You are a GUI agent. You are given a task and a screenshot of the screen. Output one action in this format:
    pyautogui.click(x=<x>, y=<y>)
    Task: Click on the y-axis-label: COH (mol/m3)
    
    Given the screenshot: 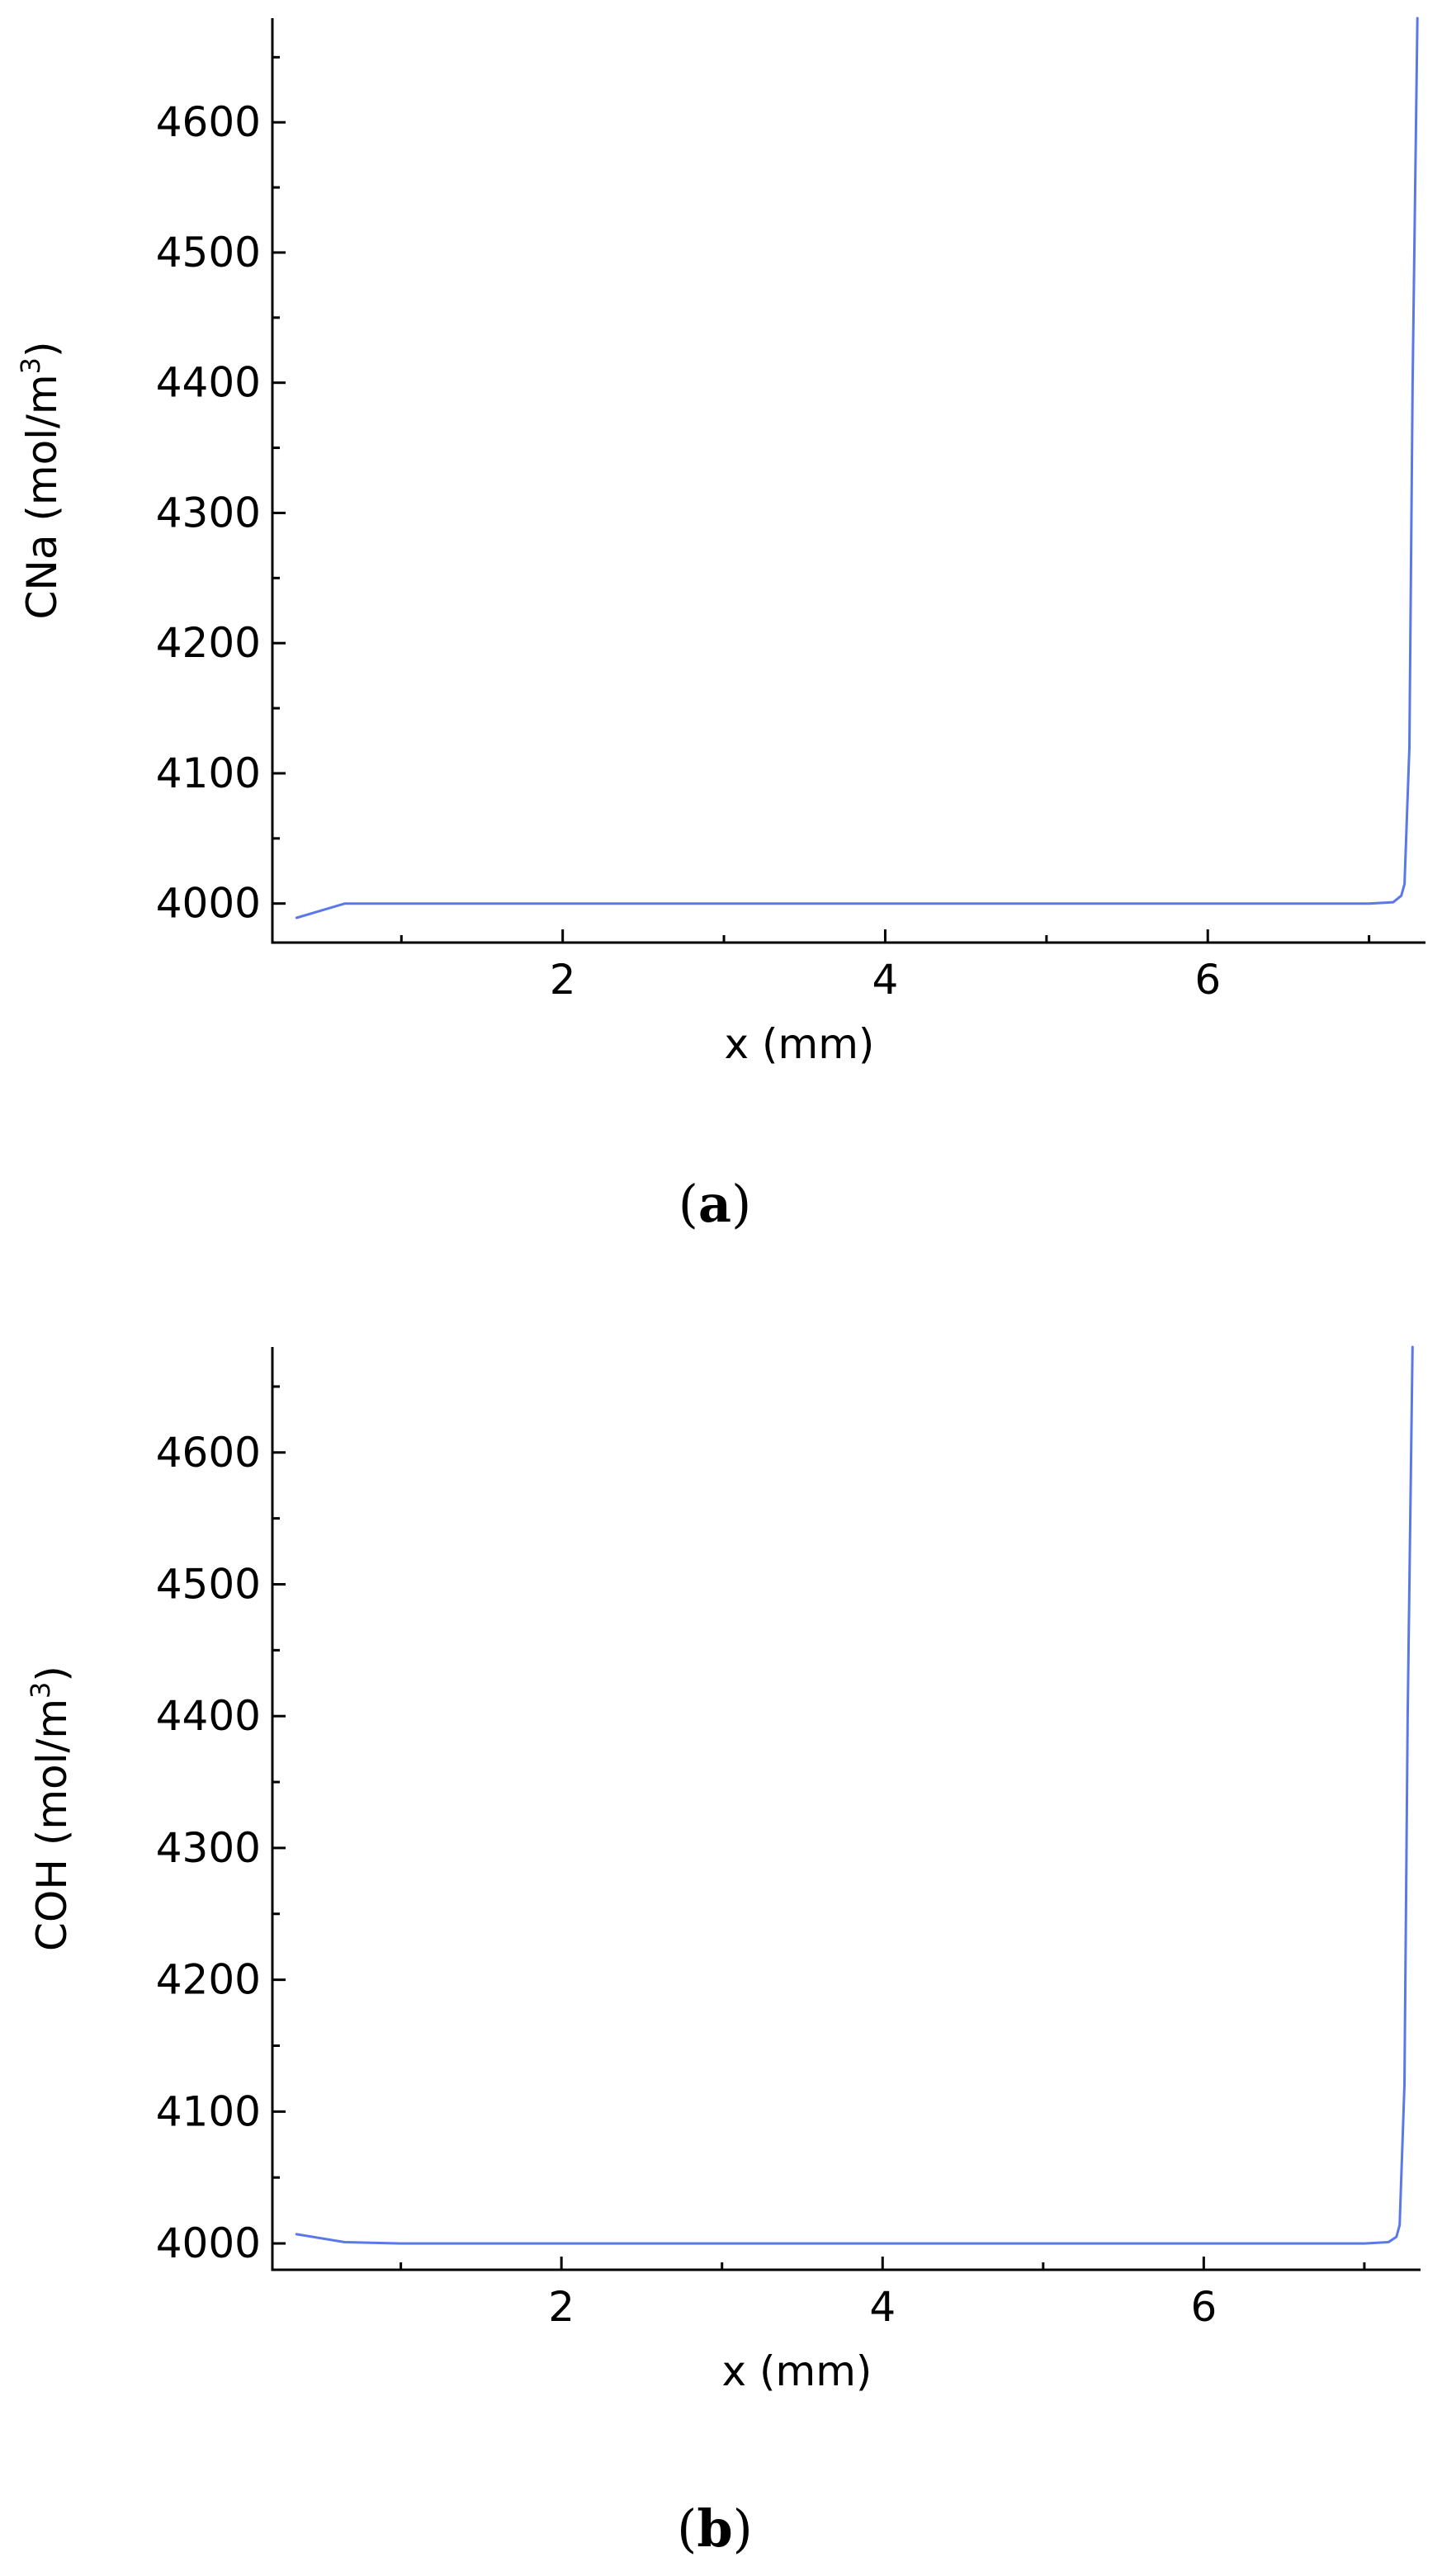 What is the action you would take?
    pyautogui.click(x=50, y=1808)
    